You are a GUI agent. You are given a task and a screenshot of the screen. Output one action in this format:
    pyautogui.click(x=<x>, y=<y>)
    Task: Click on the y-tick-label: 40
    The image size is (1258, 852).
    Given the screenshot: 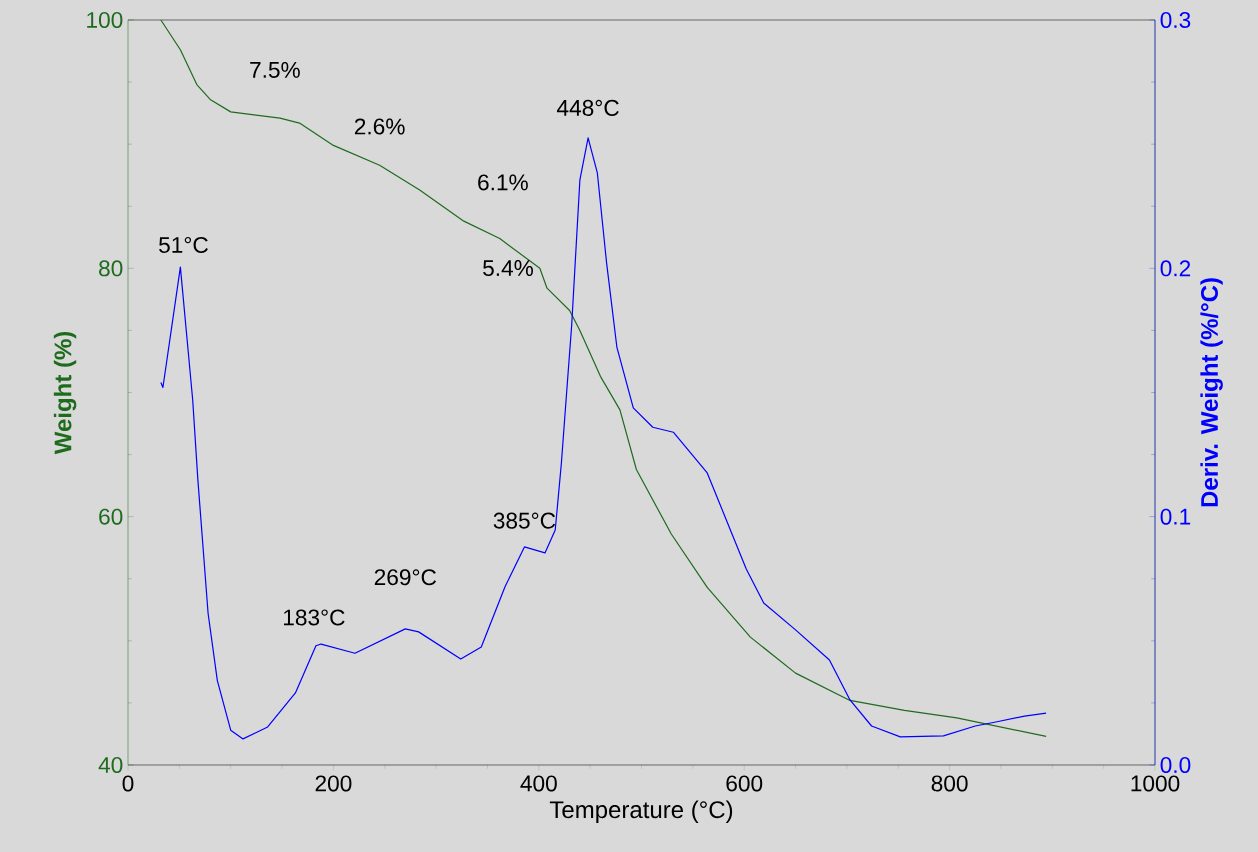 What is the action you would take?
    pyautogui.click(x=110, y=765)
    